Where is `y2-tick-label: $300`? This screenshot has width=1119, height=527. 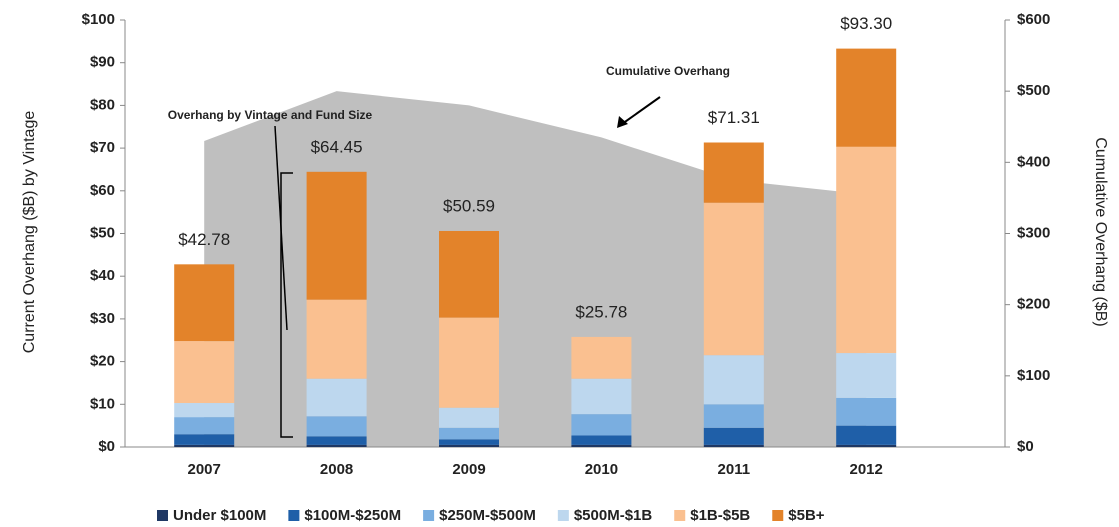
y2-tick-label: $300 is located at coordinates (1033, 232).